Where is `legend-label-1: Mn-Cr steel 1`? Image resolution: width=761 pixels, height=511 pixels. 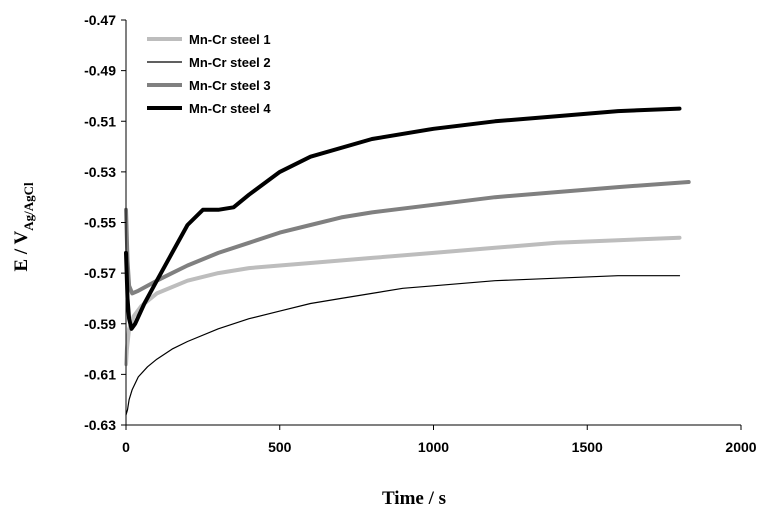 legend-label-1: Mn-Cr steel 1 is located at coordinates (230, 39).